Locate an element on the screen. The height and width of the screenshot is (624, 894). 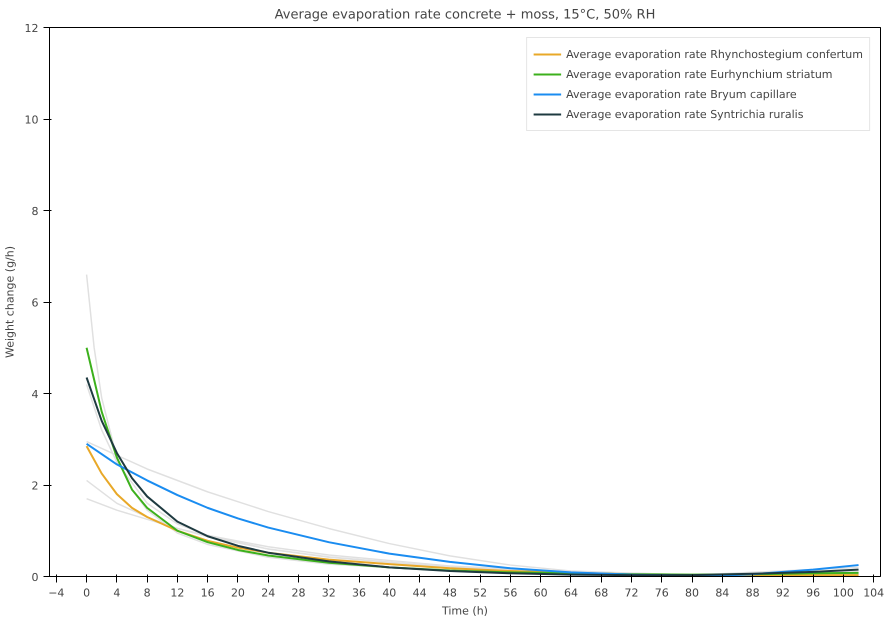
y-tick-label: 12 is located at coordinates (31, 28).